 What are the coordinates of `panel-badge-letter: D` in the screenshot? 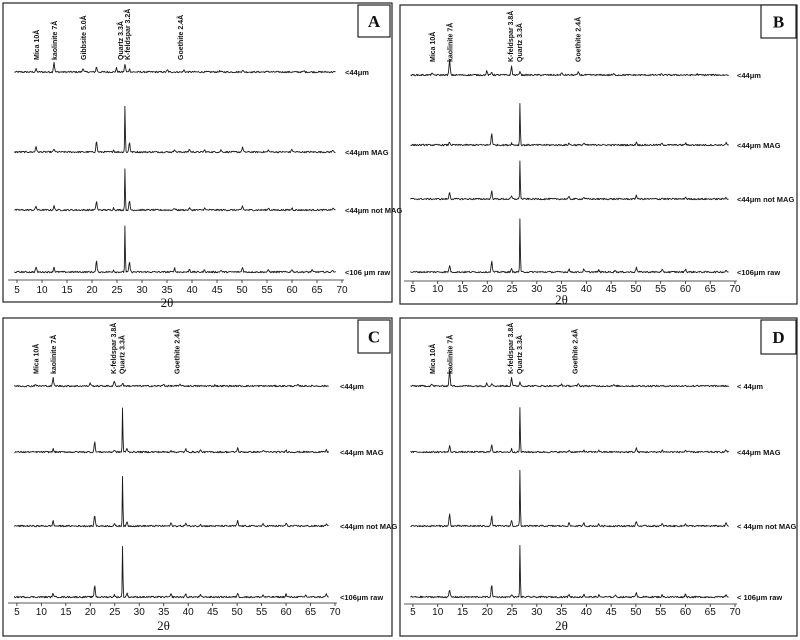 It's located at (778, 337).